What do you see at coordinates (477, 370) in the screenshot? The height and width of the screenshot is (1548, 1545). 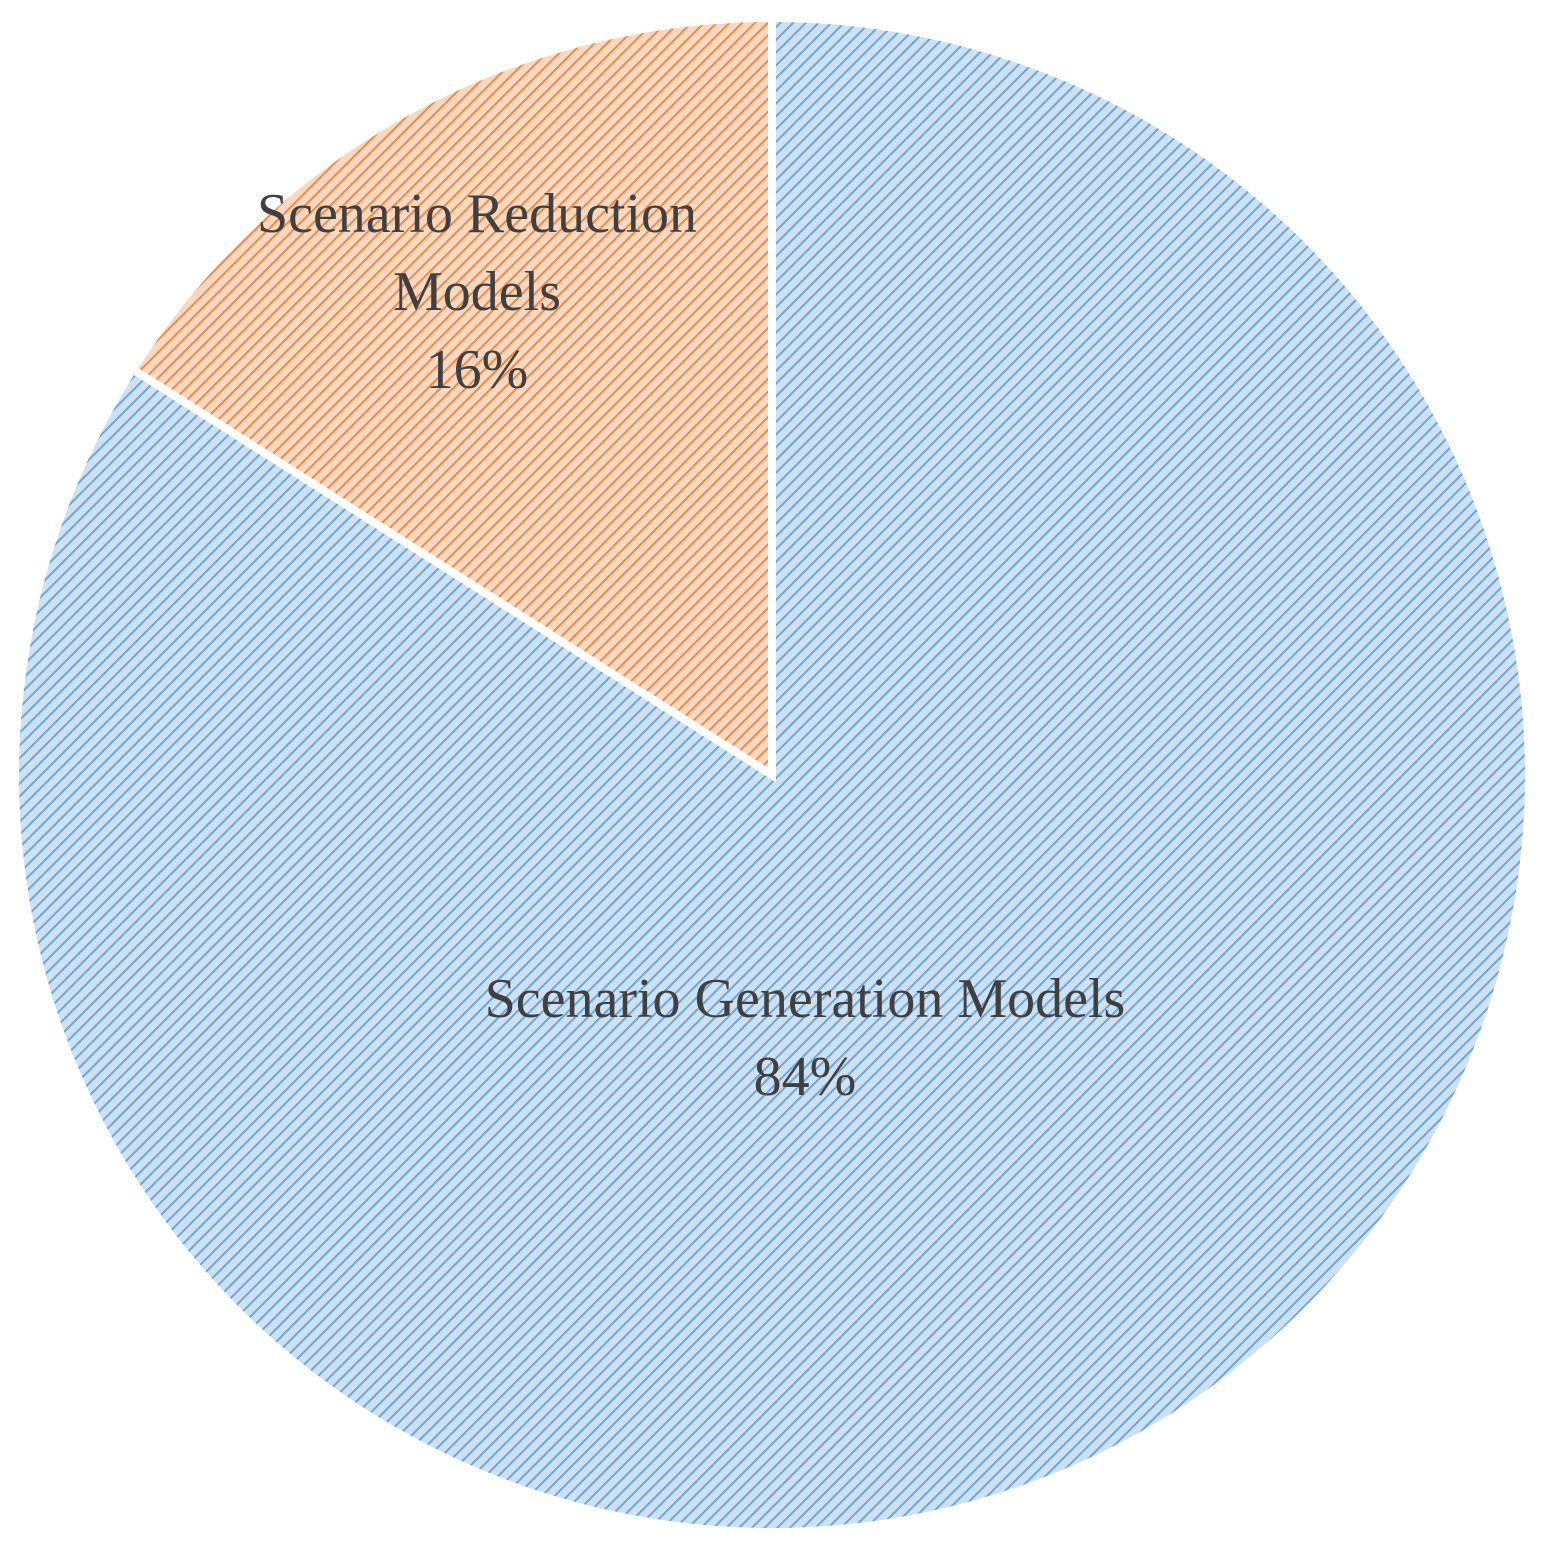 I see `value-label: 16%` at bounding box center [477, 370].